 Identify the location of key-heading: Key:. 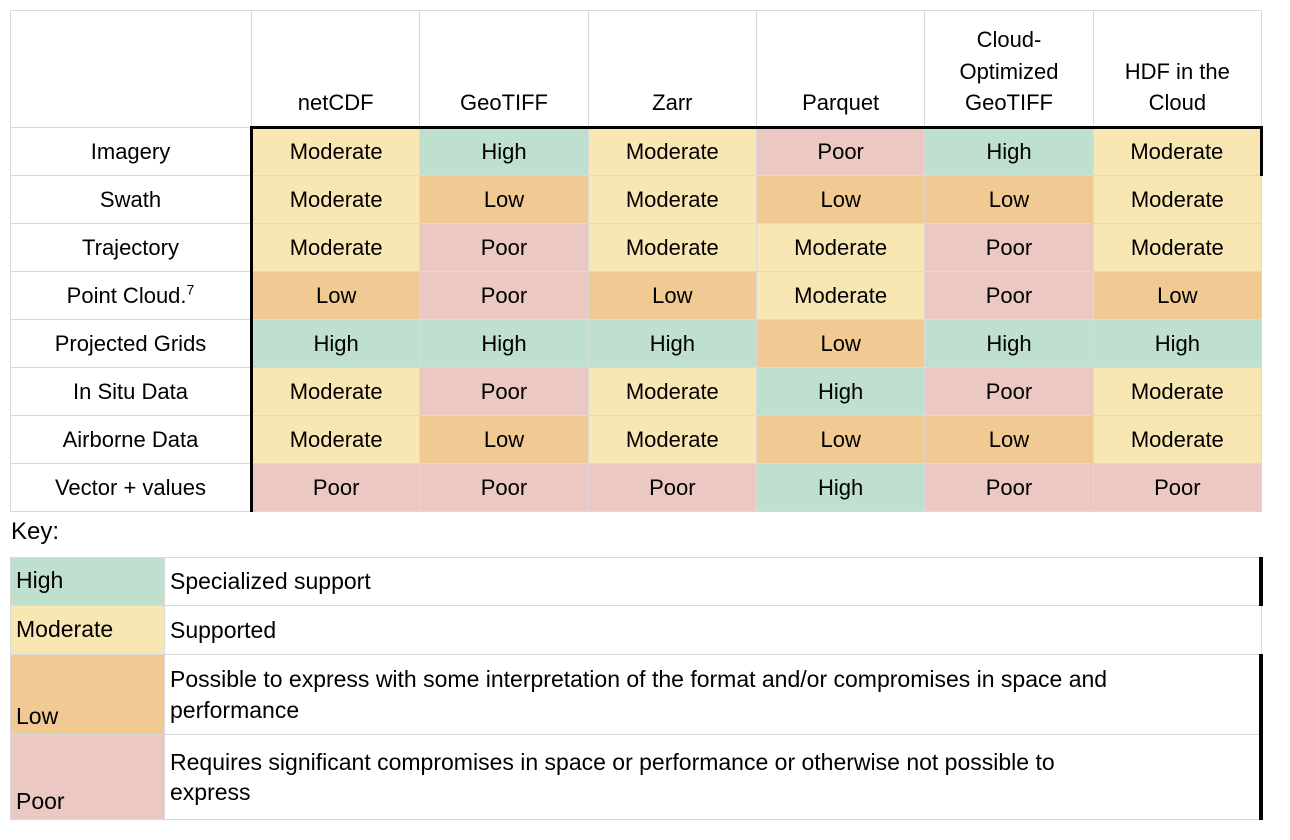
(35, 531).